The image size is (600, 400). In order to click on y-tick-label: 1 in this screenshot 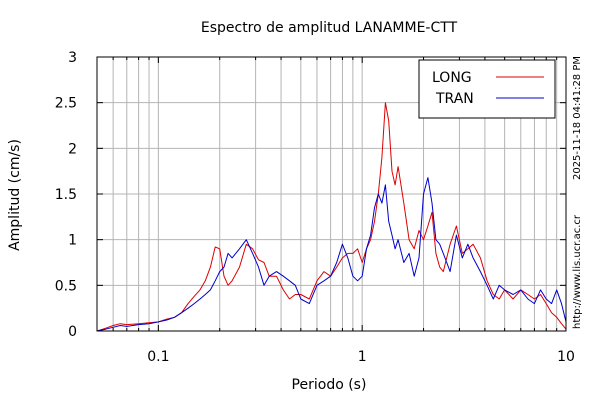, I will do `click(72, 241)`.